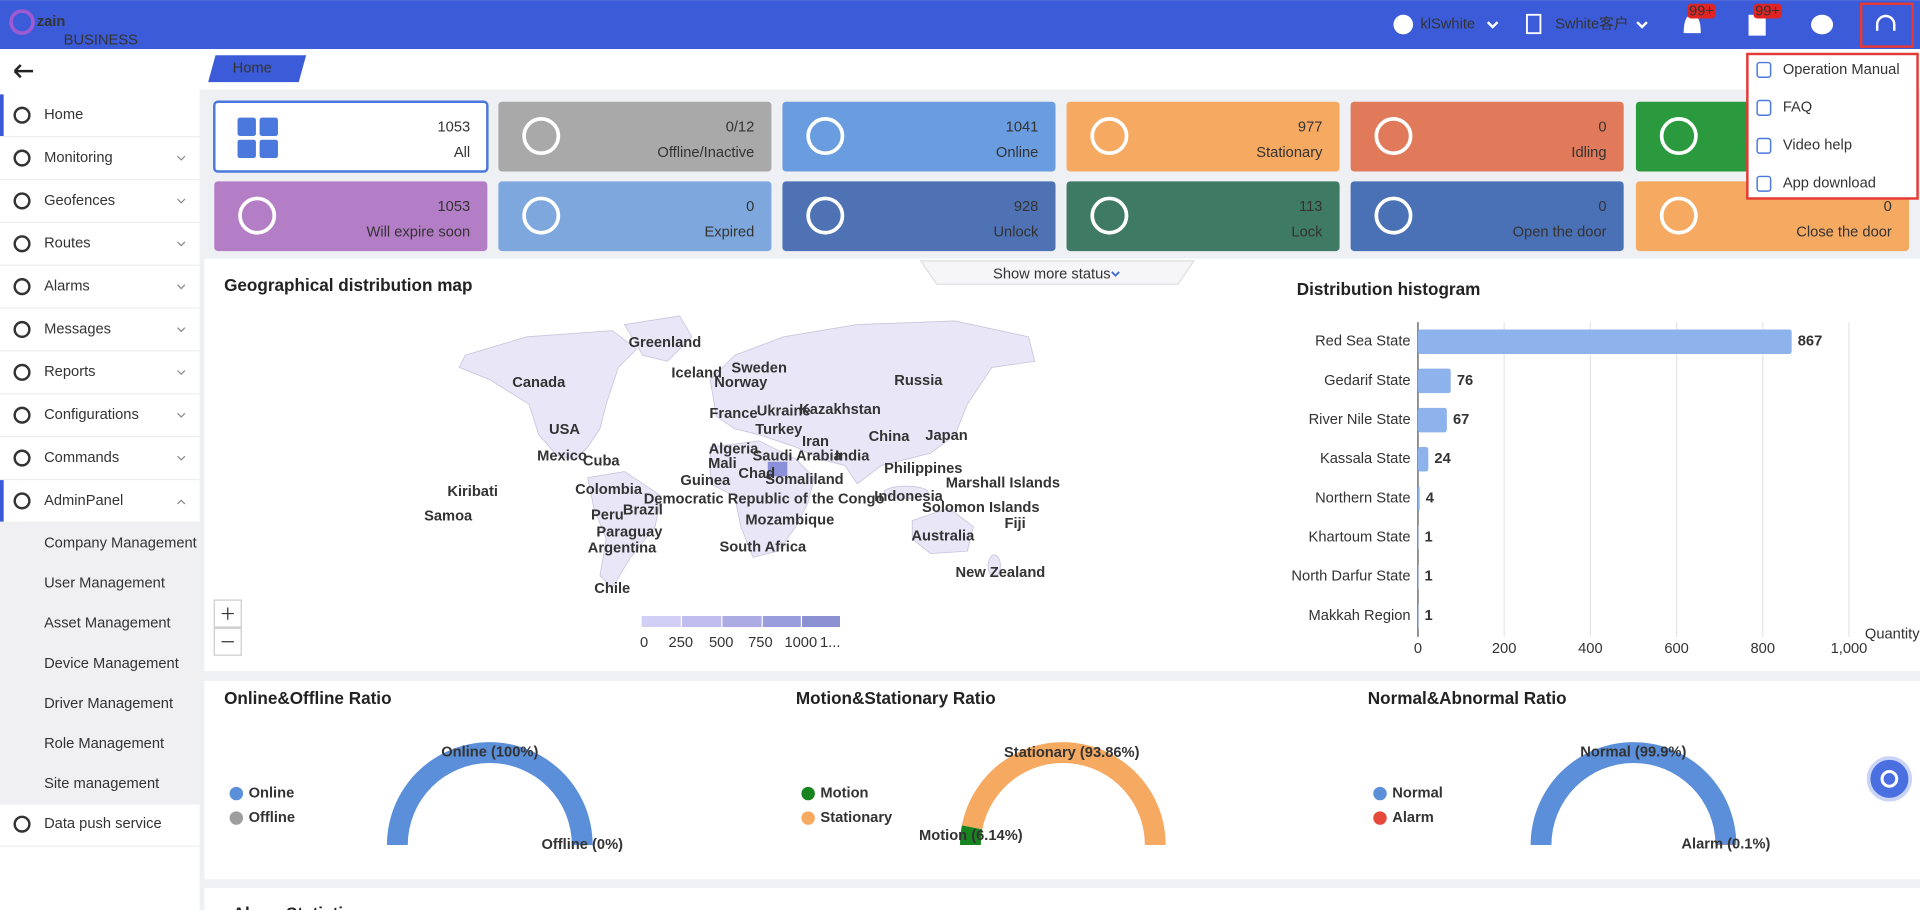 This screenshot has height=910, width=1920. Describe the element at coordinates (81, 458) in the screenshot. I see `menu-item: Commands` at that location.